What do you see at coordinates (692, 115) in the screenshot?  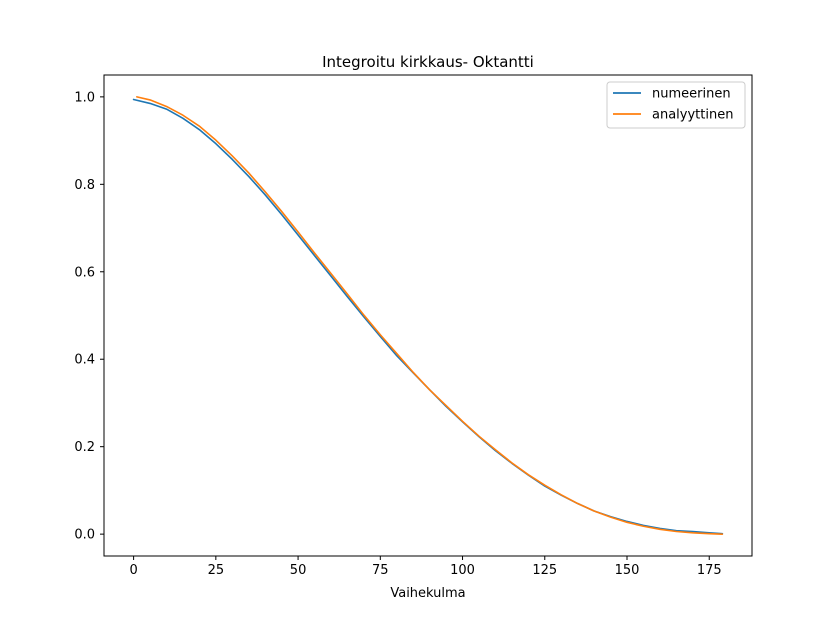 I see `legend-label-analyyttinen: analyyttinen` at bounding box center [692, 115].